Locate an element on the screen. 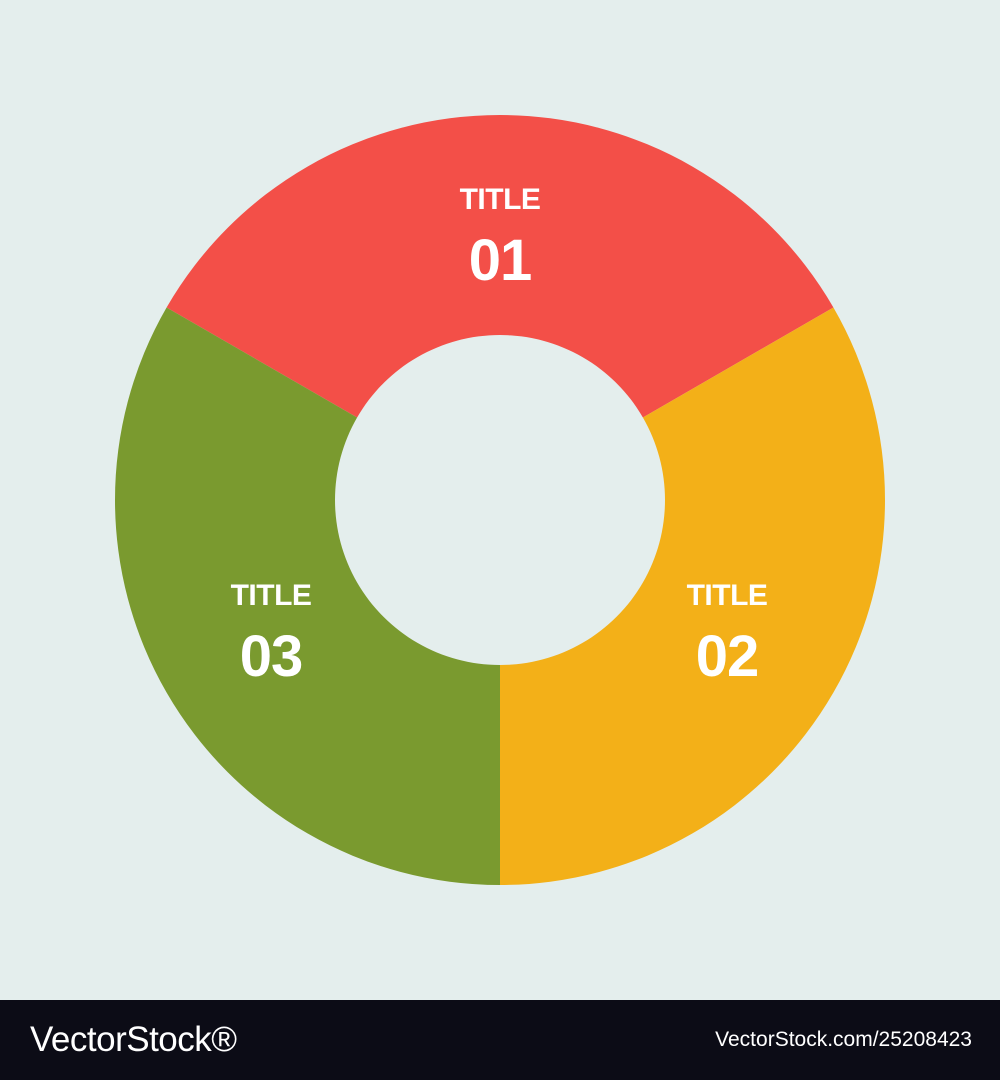 The image size is (1000, 1080). brand-logo: VectorStock® is located at coordinates (133, 1039).